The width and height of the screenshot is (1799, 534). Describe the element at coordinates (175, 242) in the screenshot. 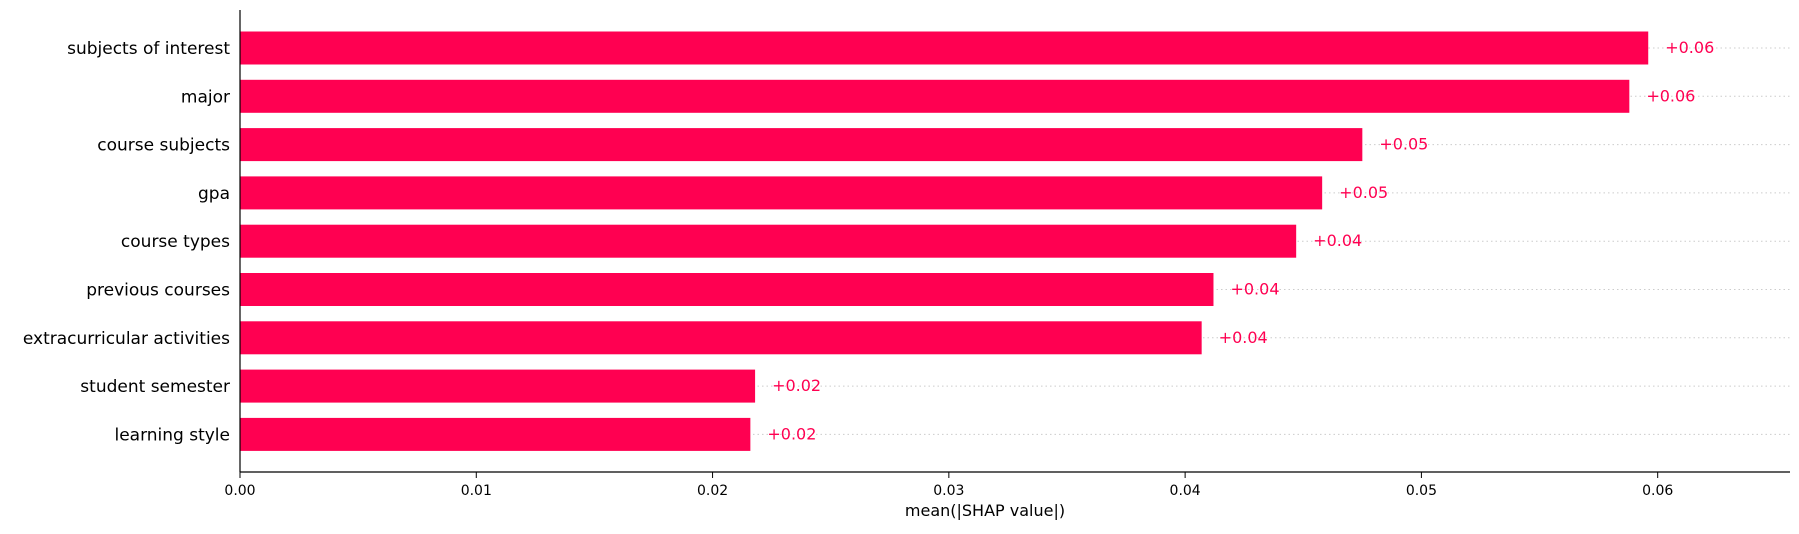

I see `category-label: course types` at that location.